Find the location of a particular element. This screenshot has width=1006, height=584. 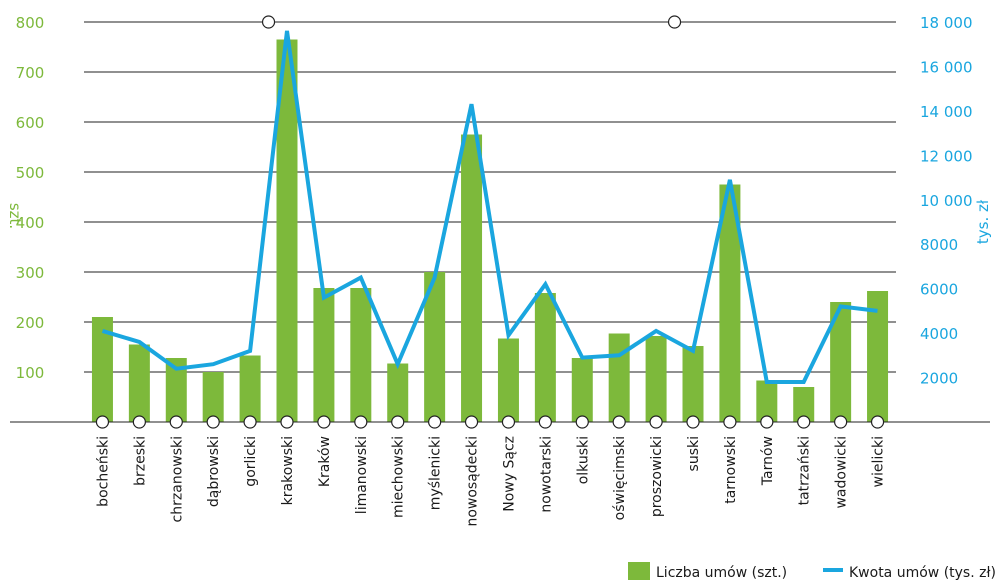

x-category-label: limanowski is located at coordinates (362, 475).